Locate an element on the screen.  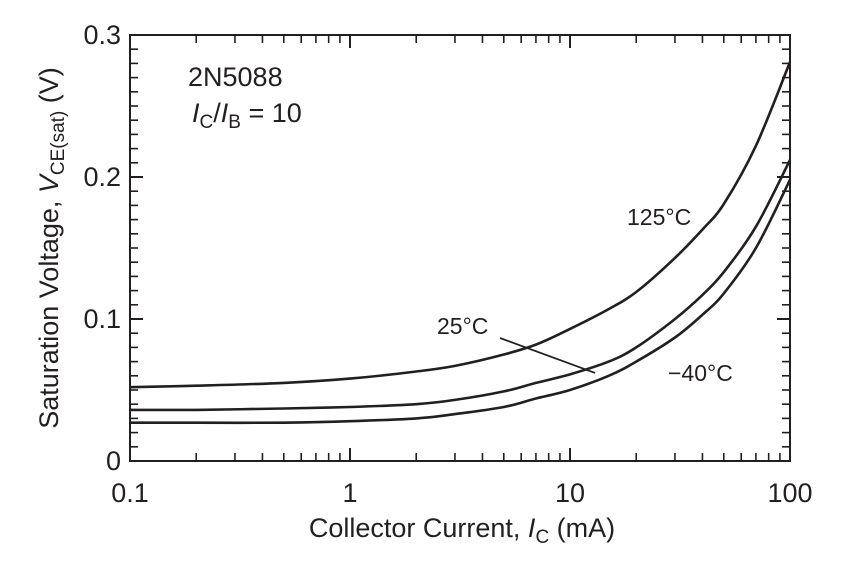
ratio-ic-subscript: C is located at coordinates (207, 122).